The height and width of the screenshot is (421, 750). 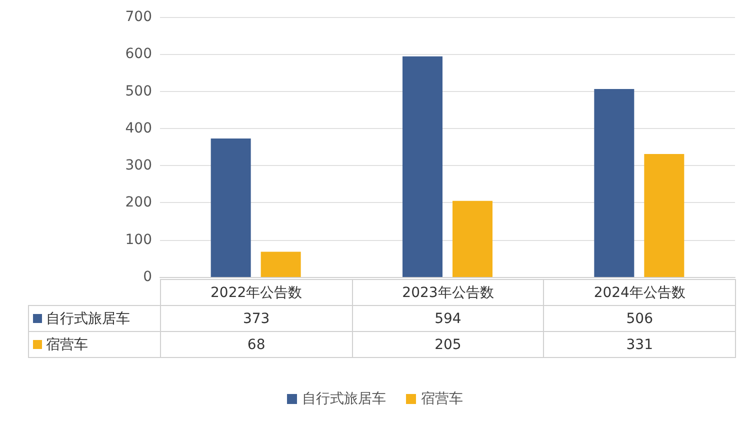 What do you see at coordinates (138, 166) in the screenshot?
I see `y-tick-label: 300` at bounding box center [138, 166].